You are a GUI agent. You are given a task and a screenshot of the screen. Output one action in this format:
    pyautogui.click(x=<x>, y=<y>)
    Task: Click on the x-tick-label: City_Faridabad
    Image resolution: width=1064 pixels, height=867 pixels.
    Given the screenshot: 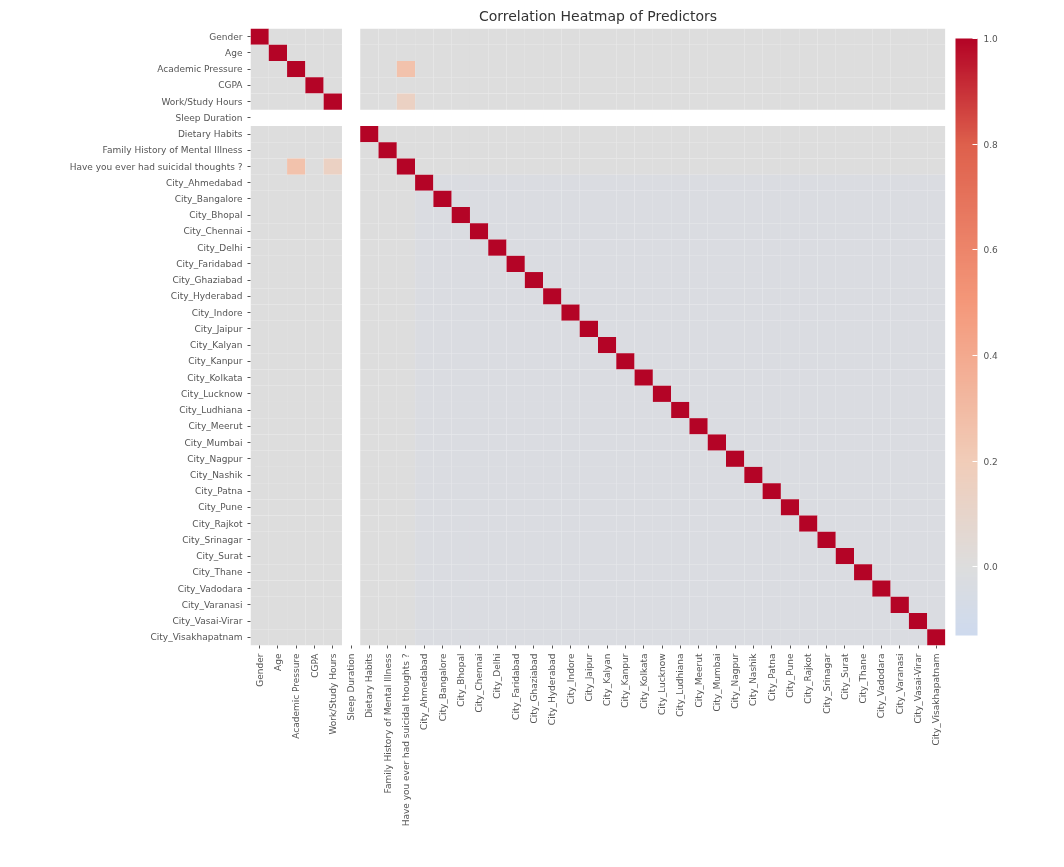 What is the action you would take?
    pyautogui.click(x=515, y=686)
    